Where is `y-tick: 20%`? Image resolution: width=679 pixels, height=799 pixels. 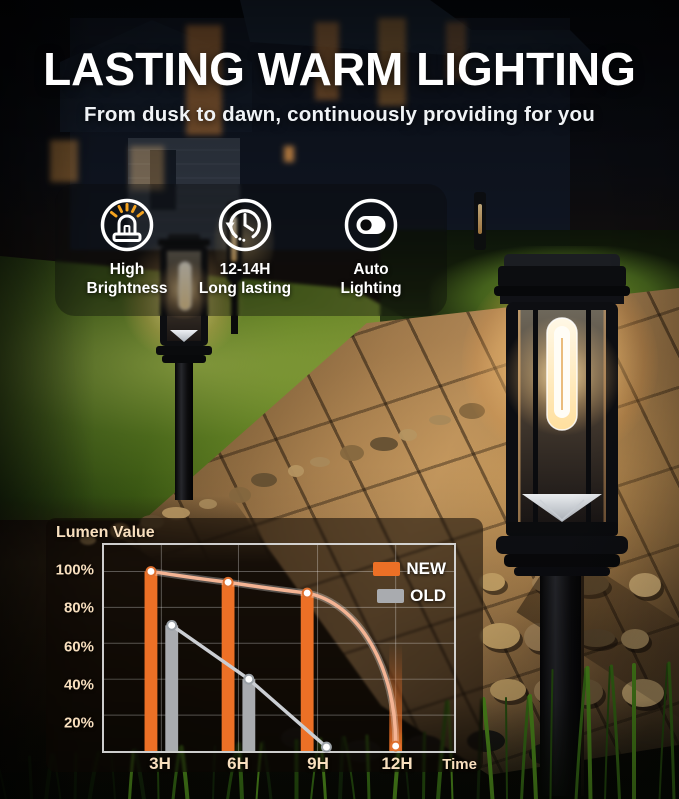
y-tick: 20% is located at coordinates (78, 723).